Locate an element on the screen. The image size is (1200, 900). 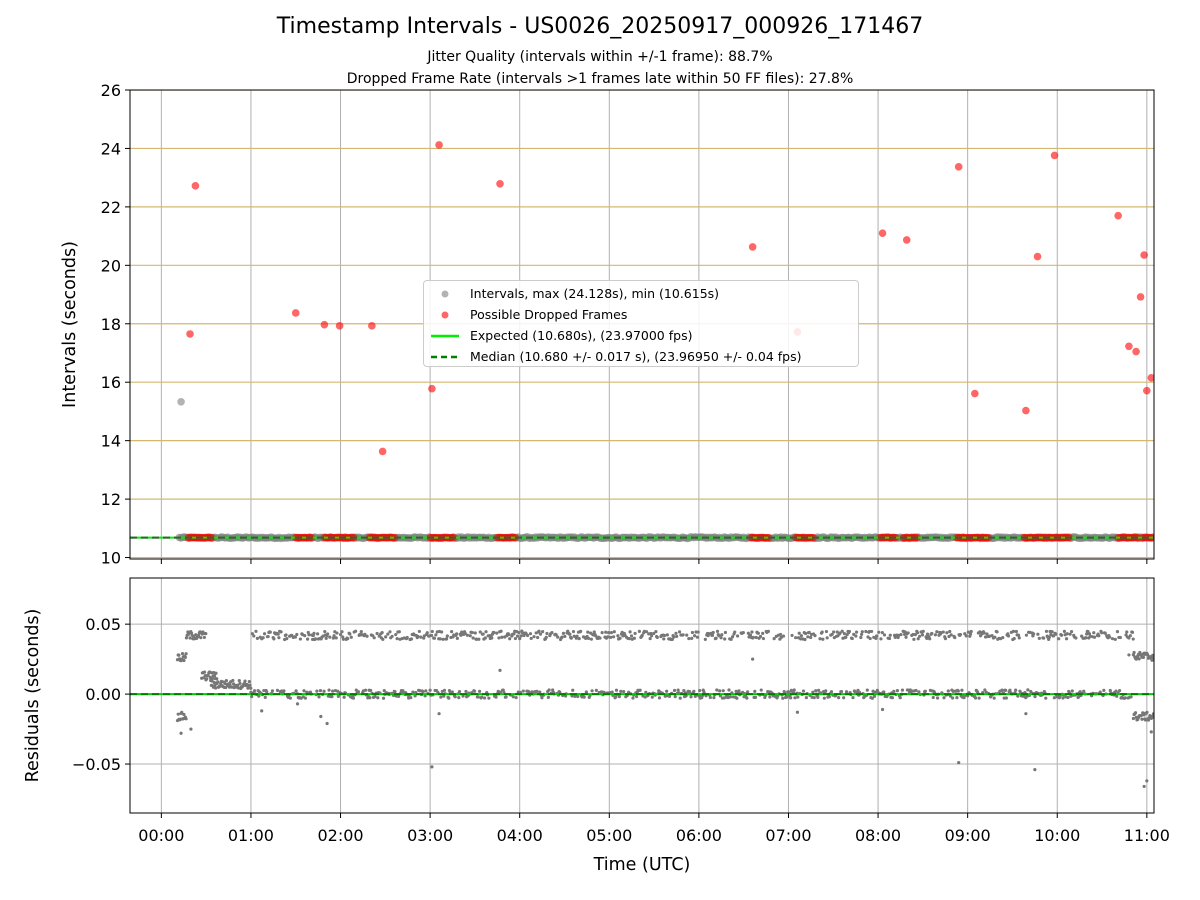
intervals-ytick-label: 10 is located at coordinates (111, 558).